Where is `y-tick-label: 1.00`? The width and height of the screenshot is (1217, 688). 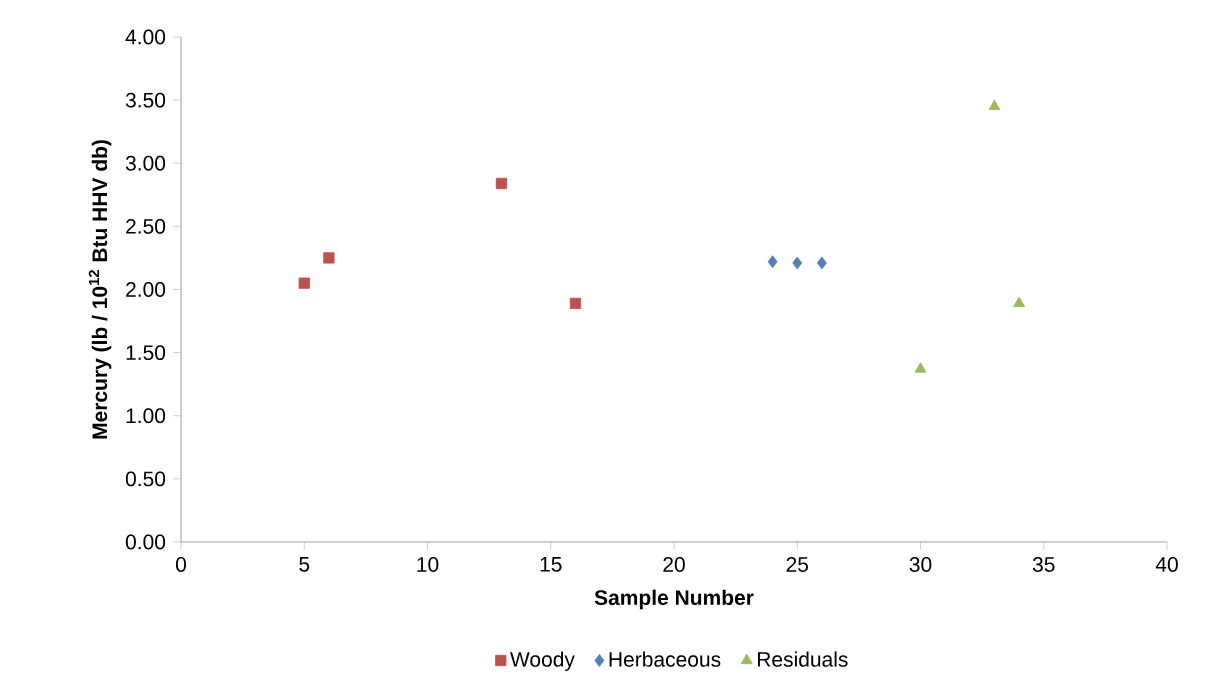
y-tick-label: 1.00 is located at coordinates (146, 416).